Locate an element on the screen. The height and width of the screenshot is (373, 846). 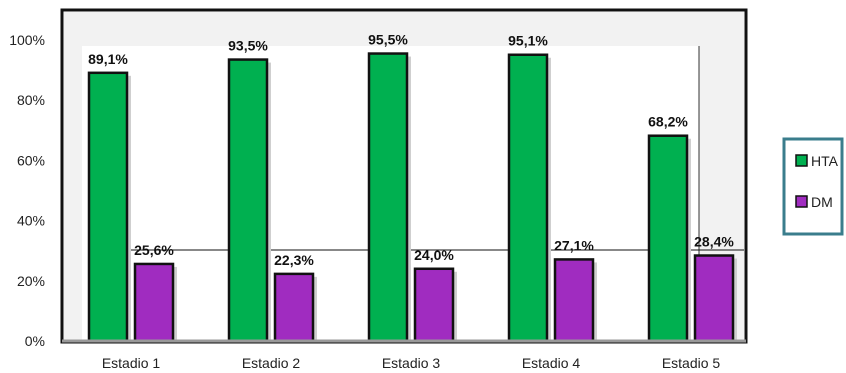
legend-box is located at coordinates (813, 186).